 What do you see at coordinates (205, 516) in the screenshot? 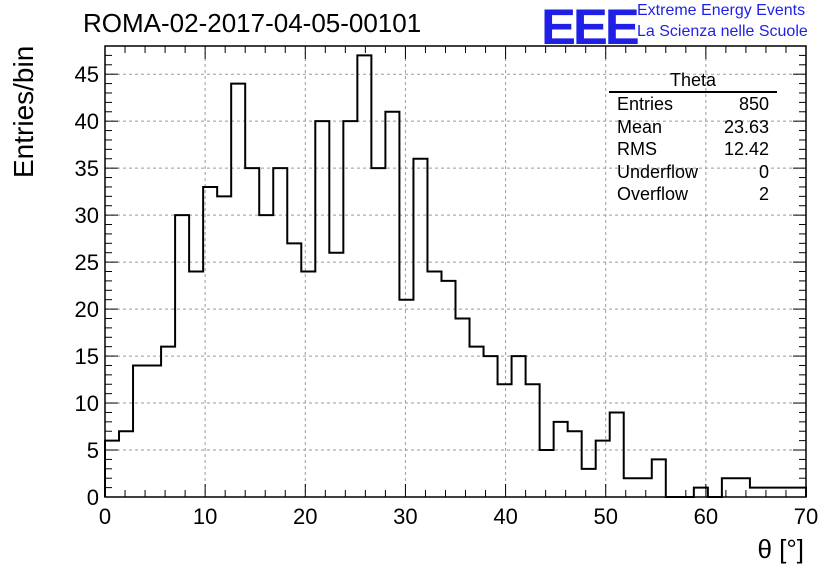
I see `x-tick-label: 10` at bounding box center [205, 516].